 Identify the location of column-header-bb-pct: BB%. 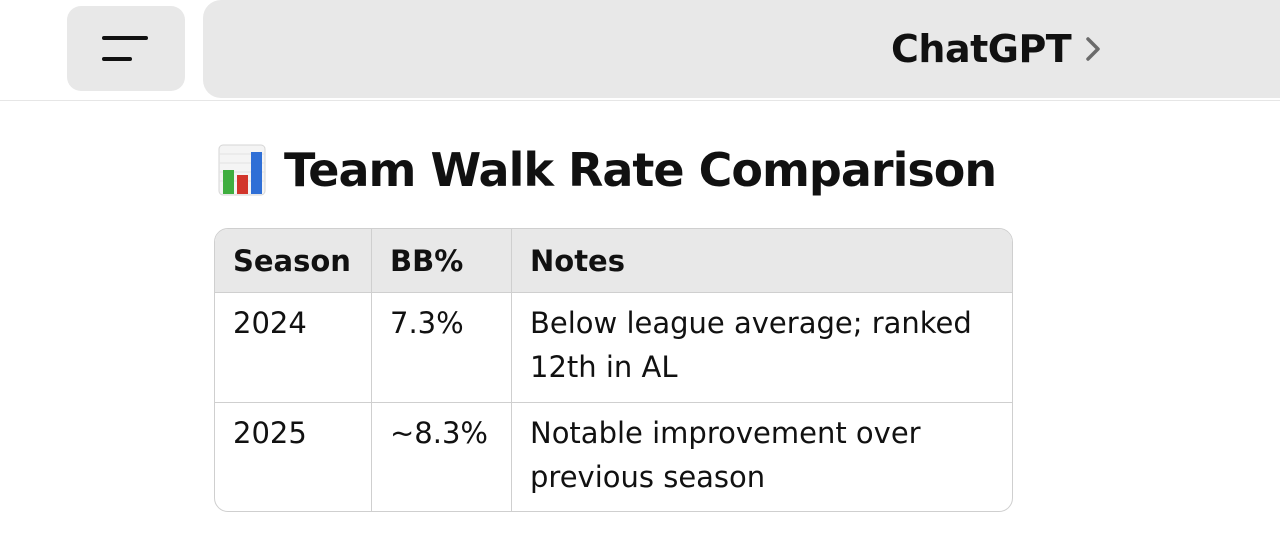
(442, 260).